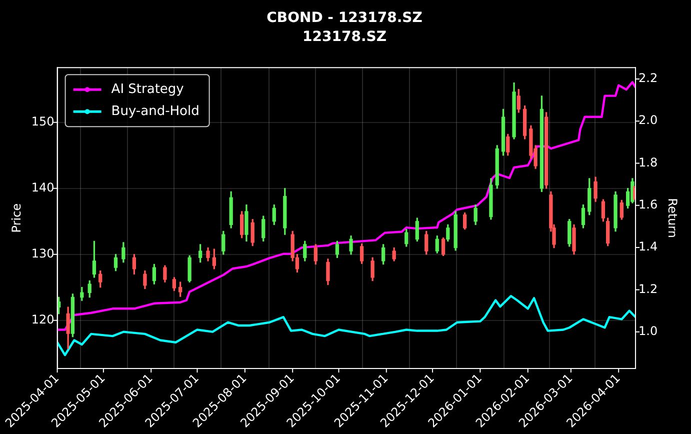 This screenshot has width=691, height=434. What do you see at coordinates (648, 162) in the screenshot?
I see `y2-tick-label: 1.8` at bounding box center [648, 162].